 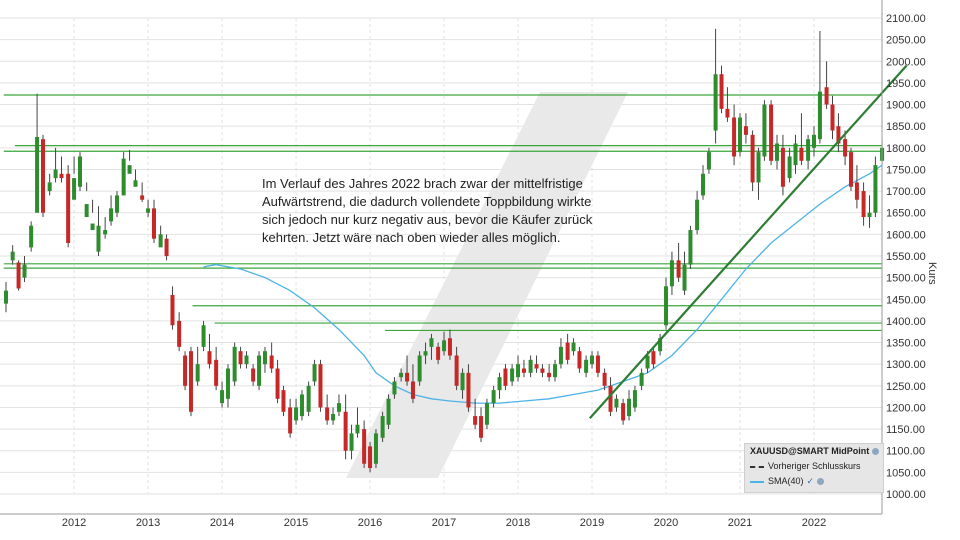 What do you see at coordinates (757, 481) in the screenshot?
I see `sma-line-icon` at bounding box center [757, 481].